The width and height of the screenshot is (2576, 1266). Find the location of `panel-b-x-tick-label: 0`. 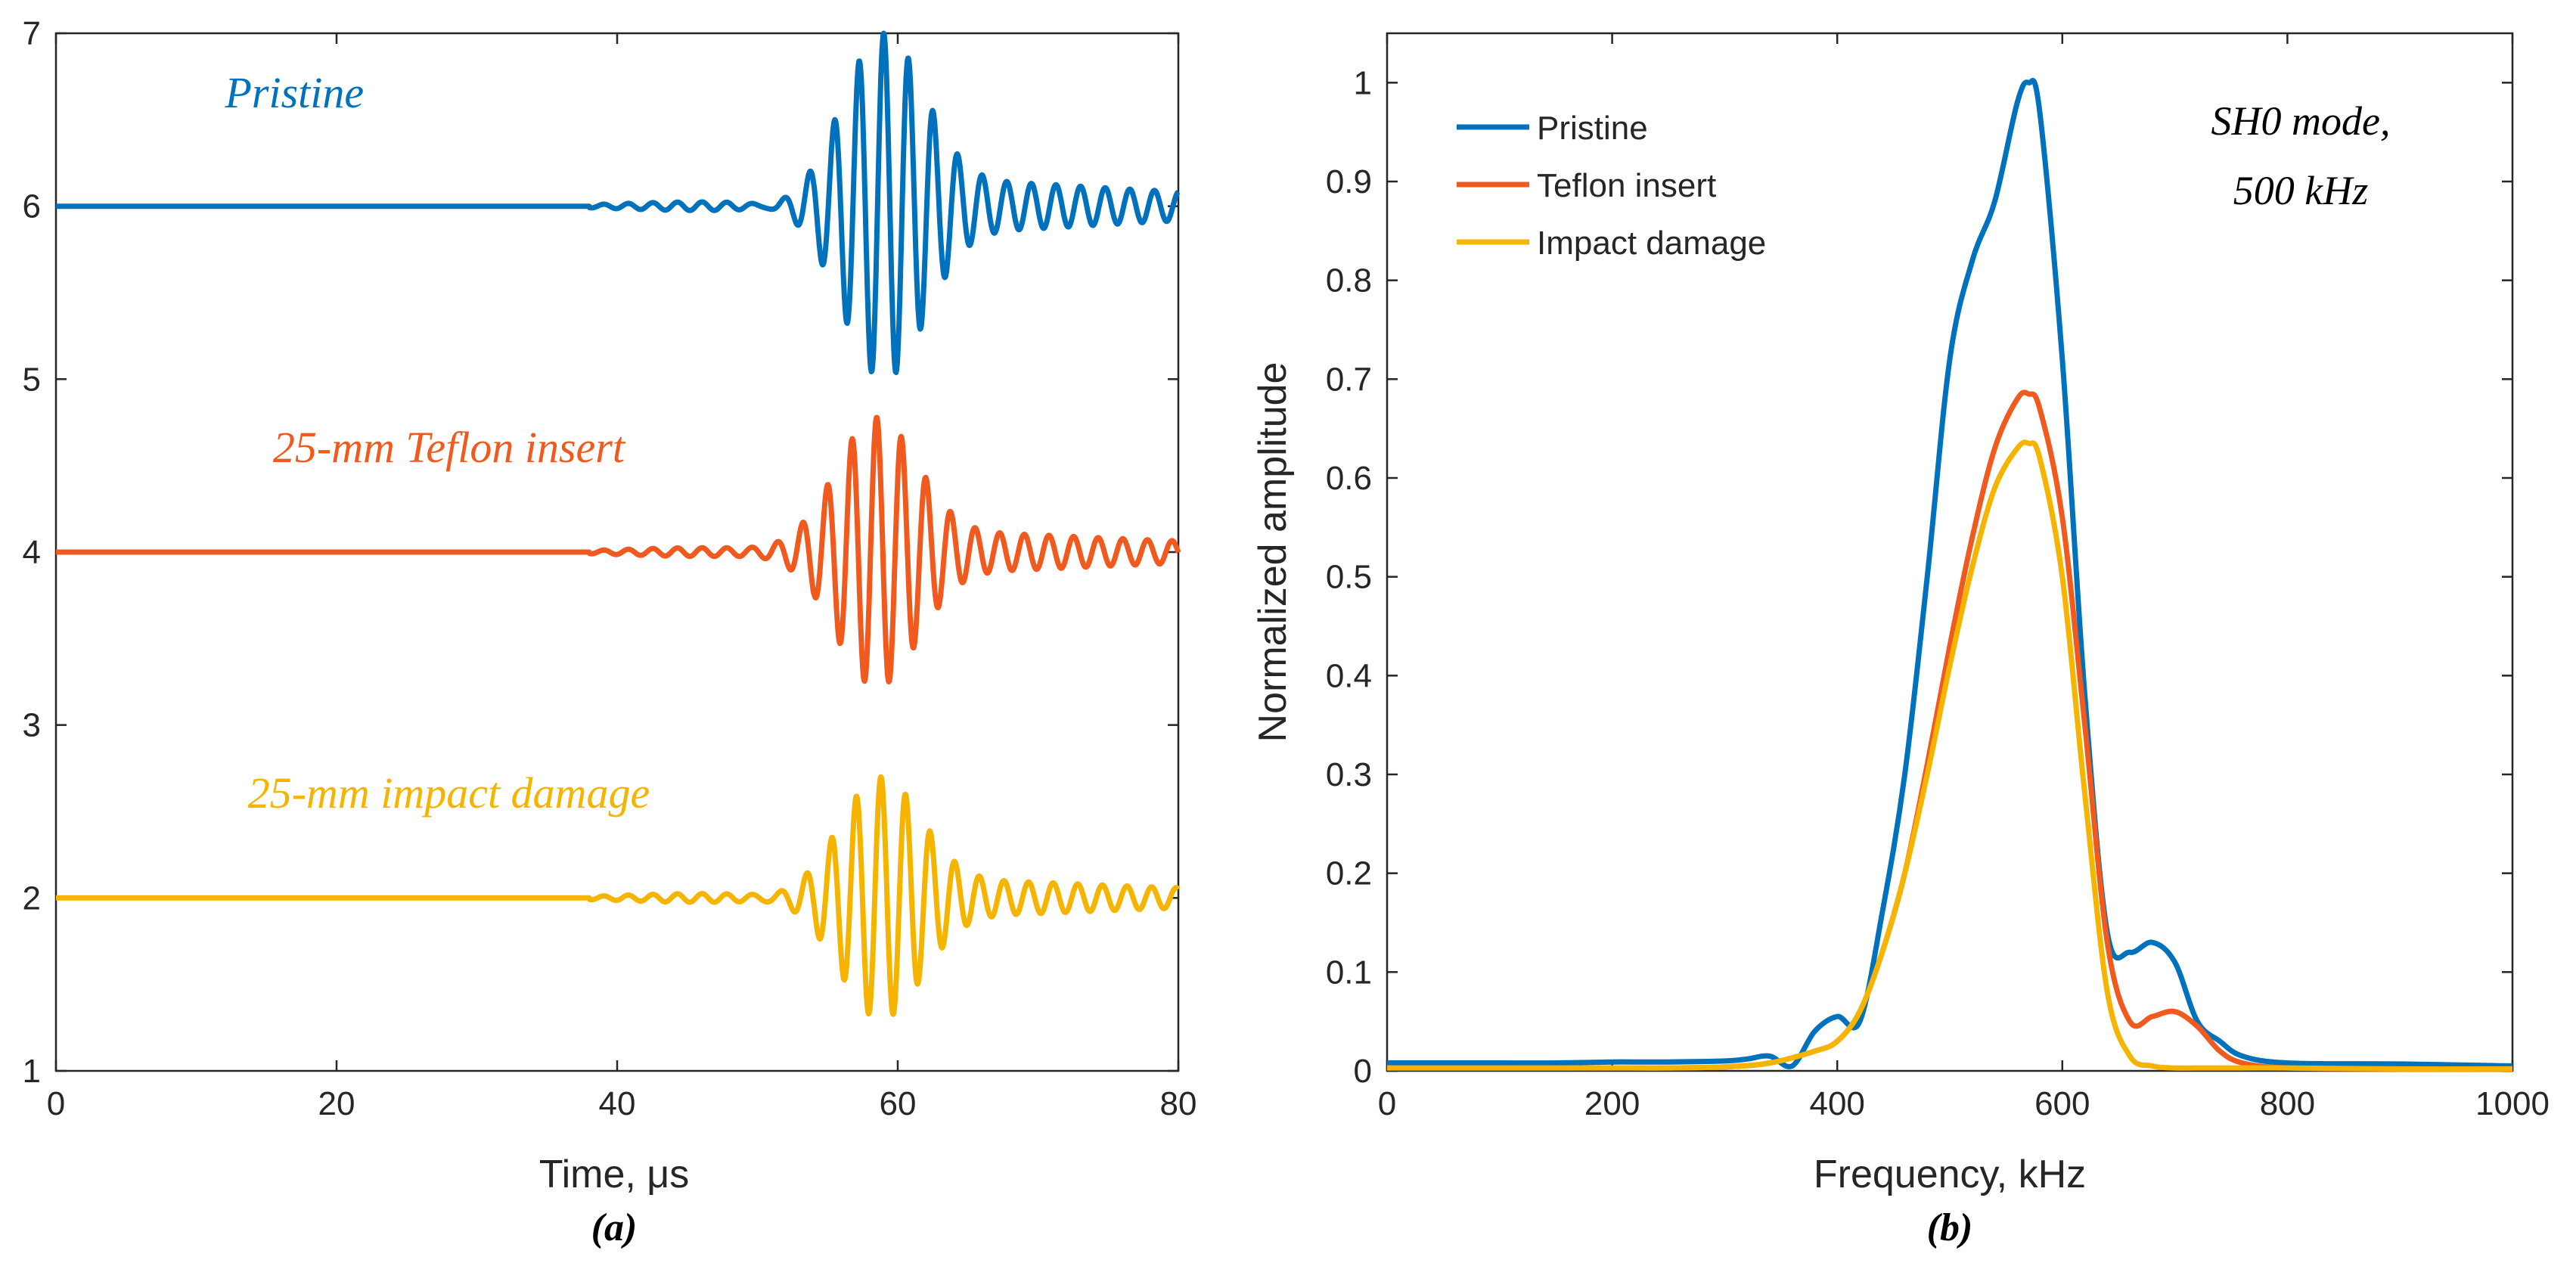

panel-b-x-tick-label: 0 is located at coordinates (1387, 1103).